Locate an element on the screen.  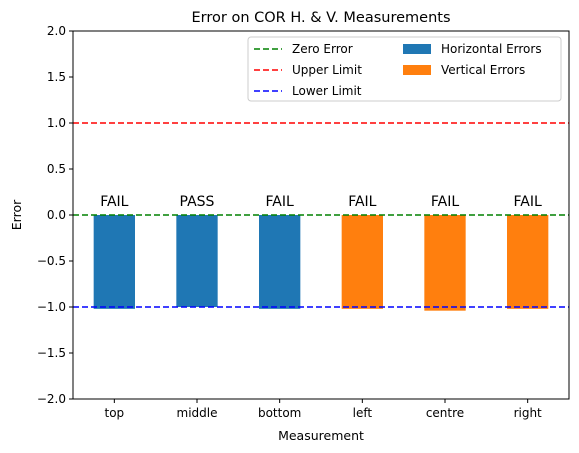
legend-label: Lower Limit is located at coordinates (327, 91).